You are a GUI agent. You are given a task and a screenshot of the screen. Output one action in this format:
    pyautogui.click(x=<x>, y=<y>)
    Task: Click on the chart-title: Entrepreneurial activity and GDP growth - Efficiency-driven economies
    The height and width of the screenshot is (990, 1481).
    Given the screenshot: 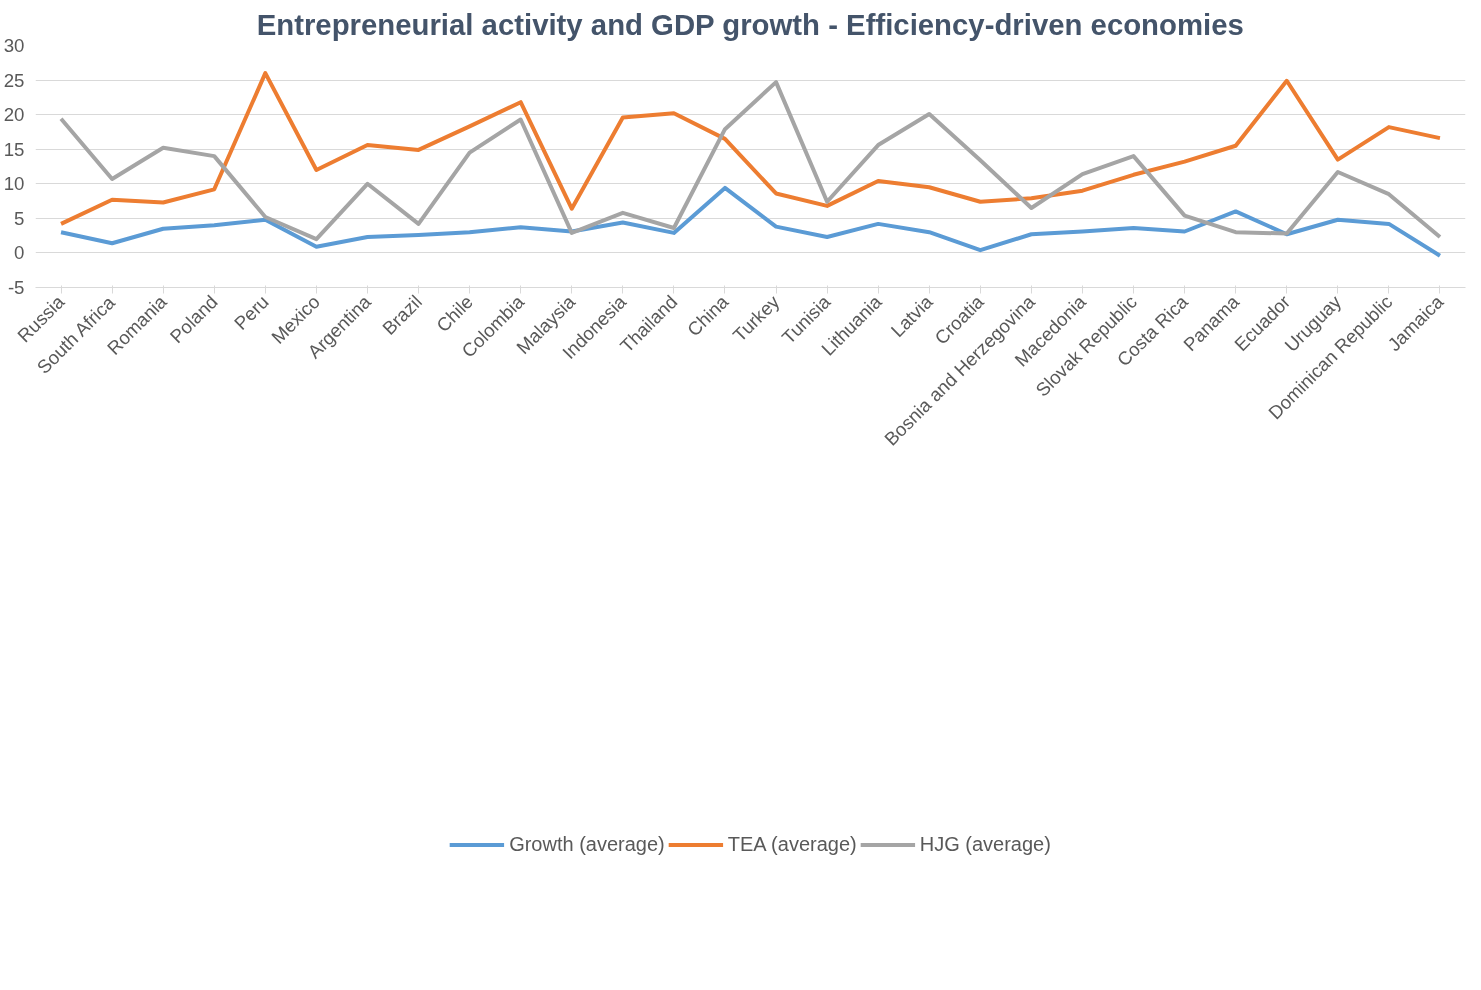 What is the action you would take?
    pyautogui.click(x=750, y=24)
    